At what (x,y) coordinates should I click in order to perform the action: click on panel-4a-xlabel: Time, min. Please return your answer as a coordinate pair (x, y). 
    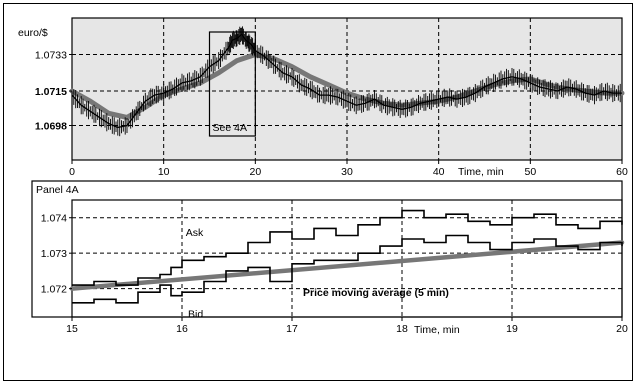
    Looking at the image, I should click on (437, 330).